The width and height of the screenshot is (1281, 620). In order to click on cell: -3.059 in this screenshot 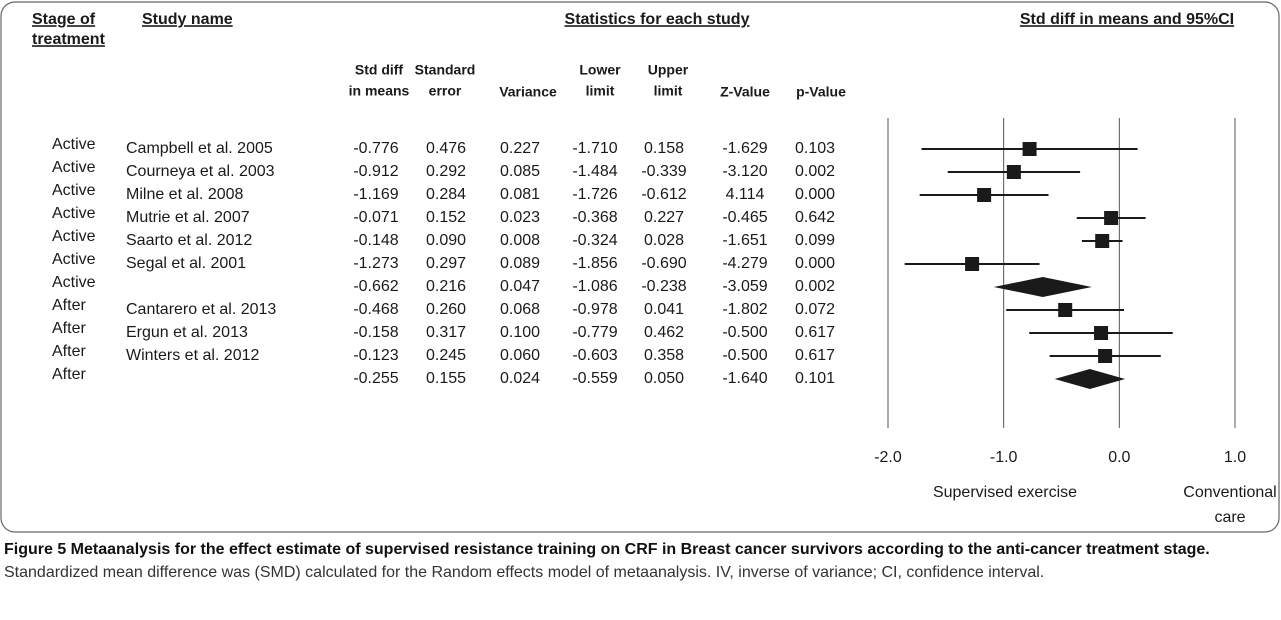, I will do `click(744, 286)`.